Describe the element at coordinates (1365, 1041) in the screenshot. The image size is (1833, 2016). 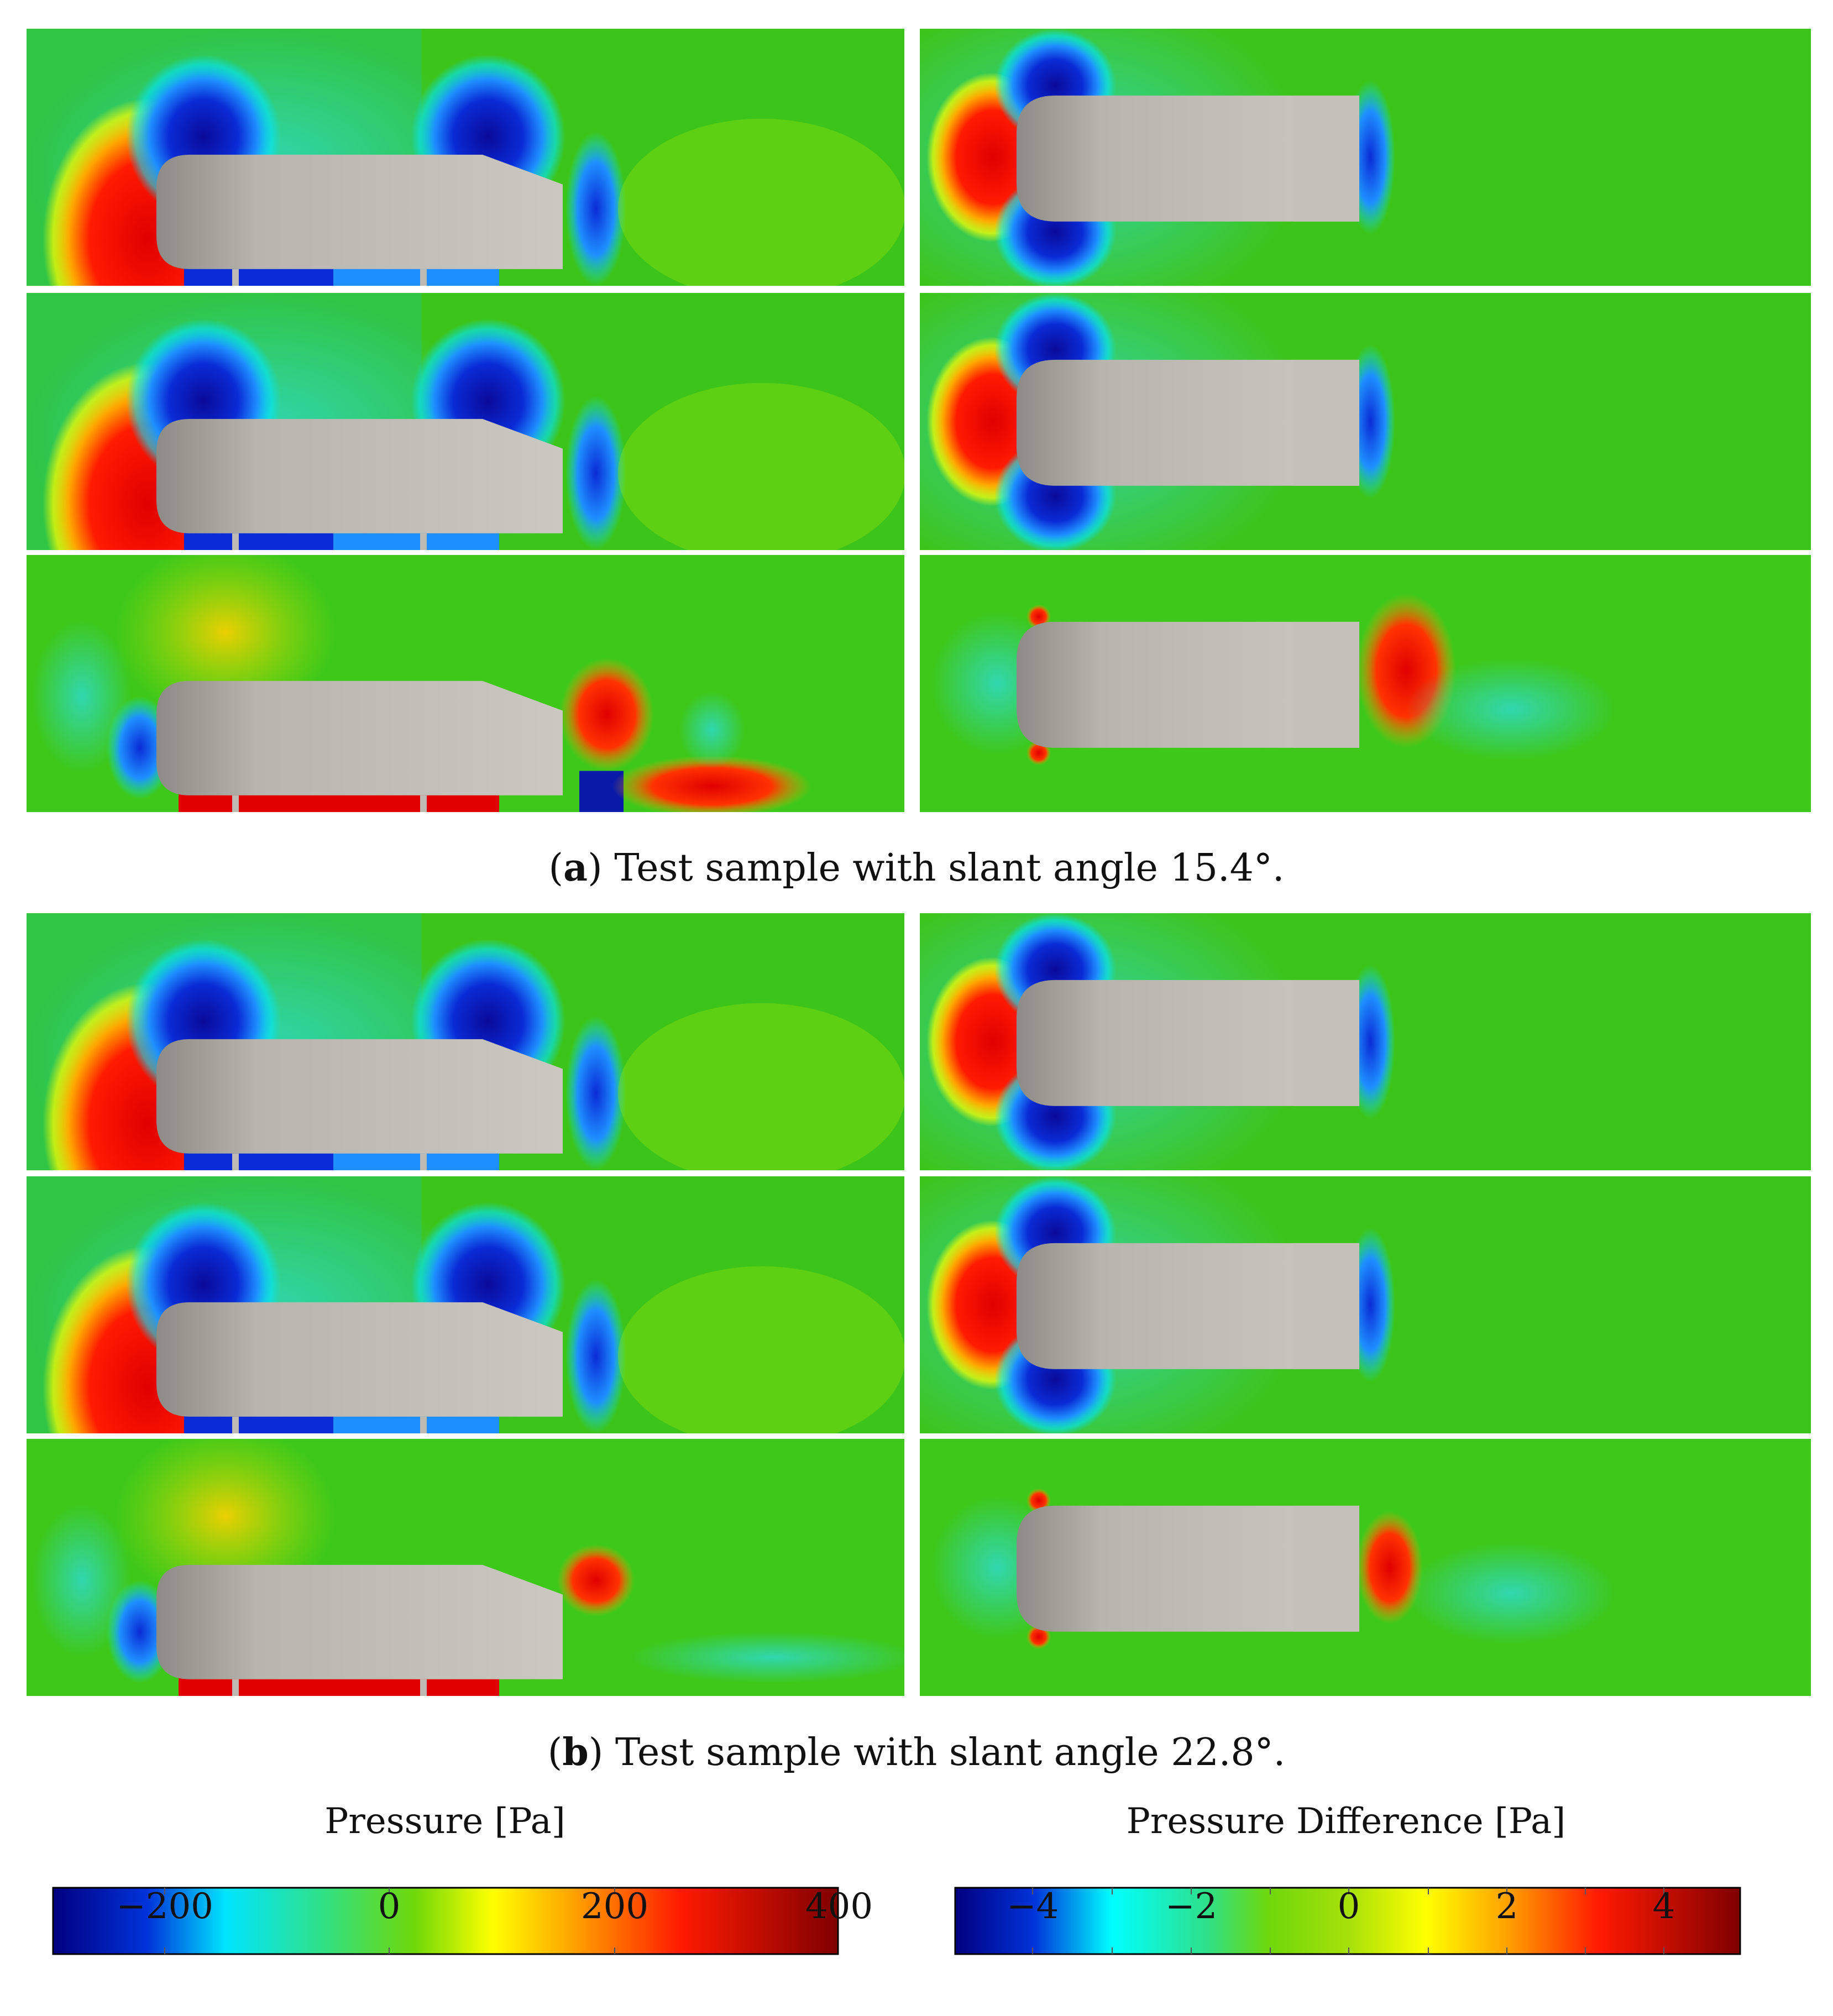
I see `panel-b-row1-top` at that location.